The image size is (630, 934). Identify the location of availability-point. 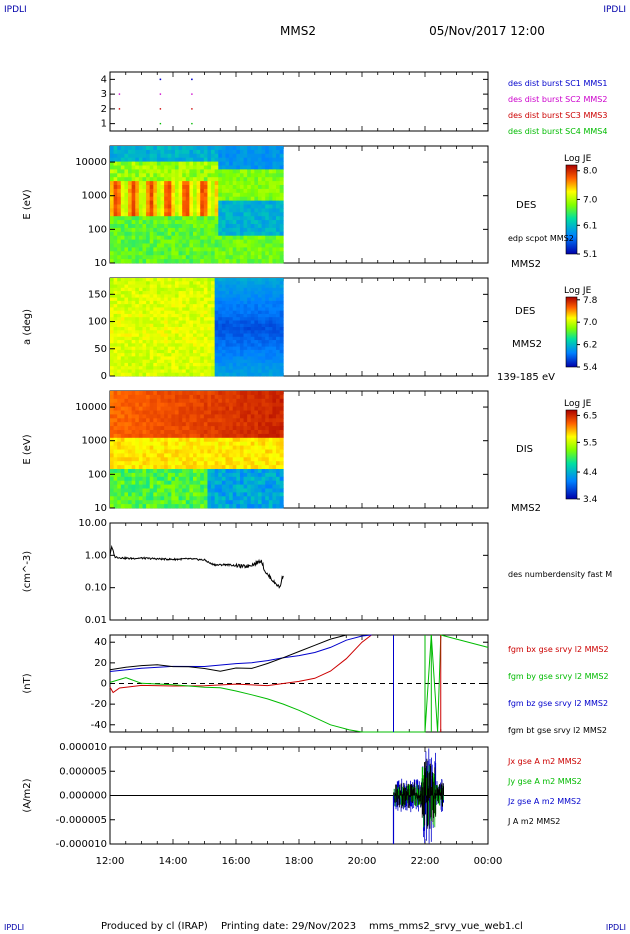
(119, 109).